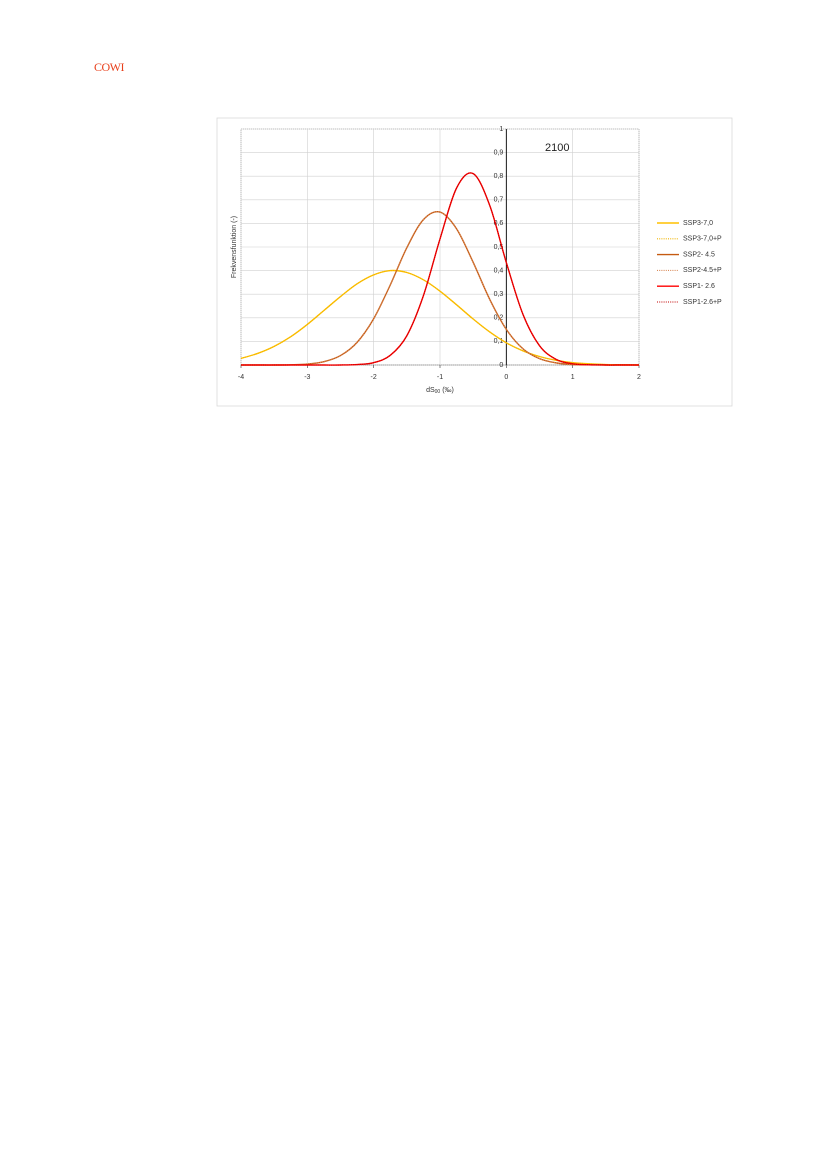 Image resolution: width=827 pixels, height=1170 pixels. Describe the element at coordinates (430, 390) in the screenshot. I see `x-label-main: dS` at that location.